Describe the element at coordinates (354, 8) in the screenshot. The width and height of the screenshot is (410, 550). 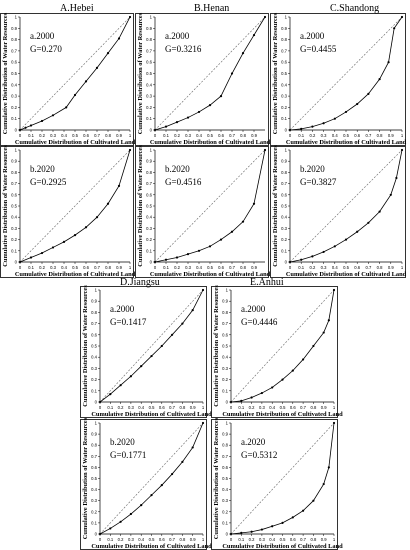
I see `title-shandong: C.Shandong` at that location.